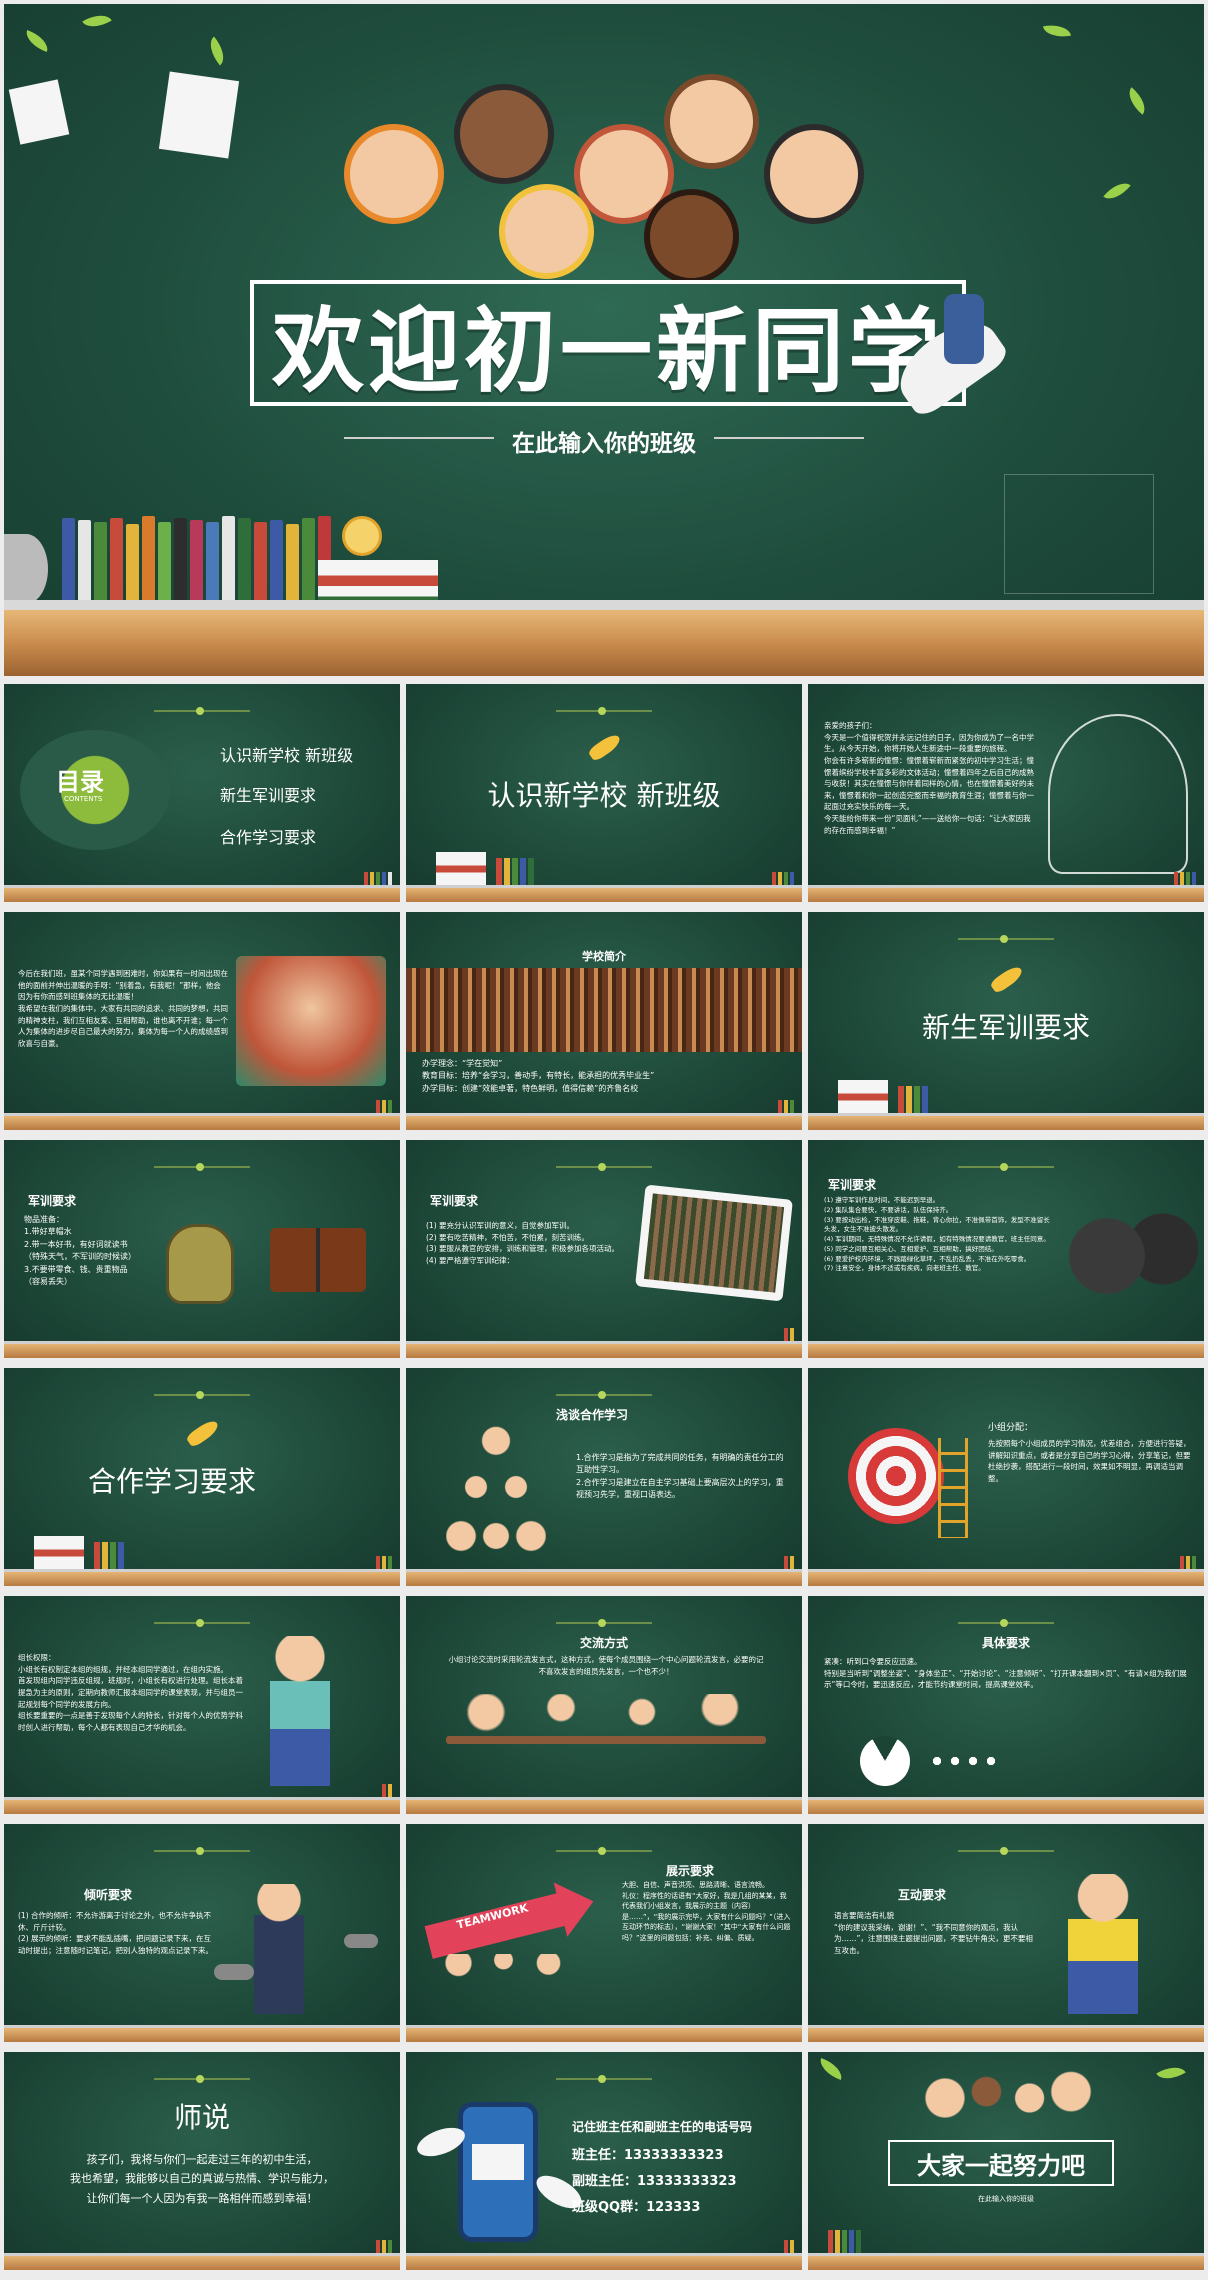 Image resolution: width=1208 pixels, height=2280 pixels. I want to click on coop-heading: 浅谈合作学习, so click(592, 1415).